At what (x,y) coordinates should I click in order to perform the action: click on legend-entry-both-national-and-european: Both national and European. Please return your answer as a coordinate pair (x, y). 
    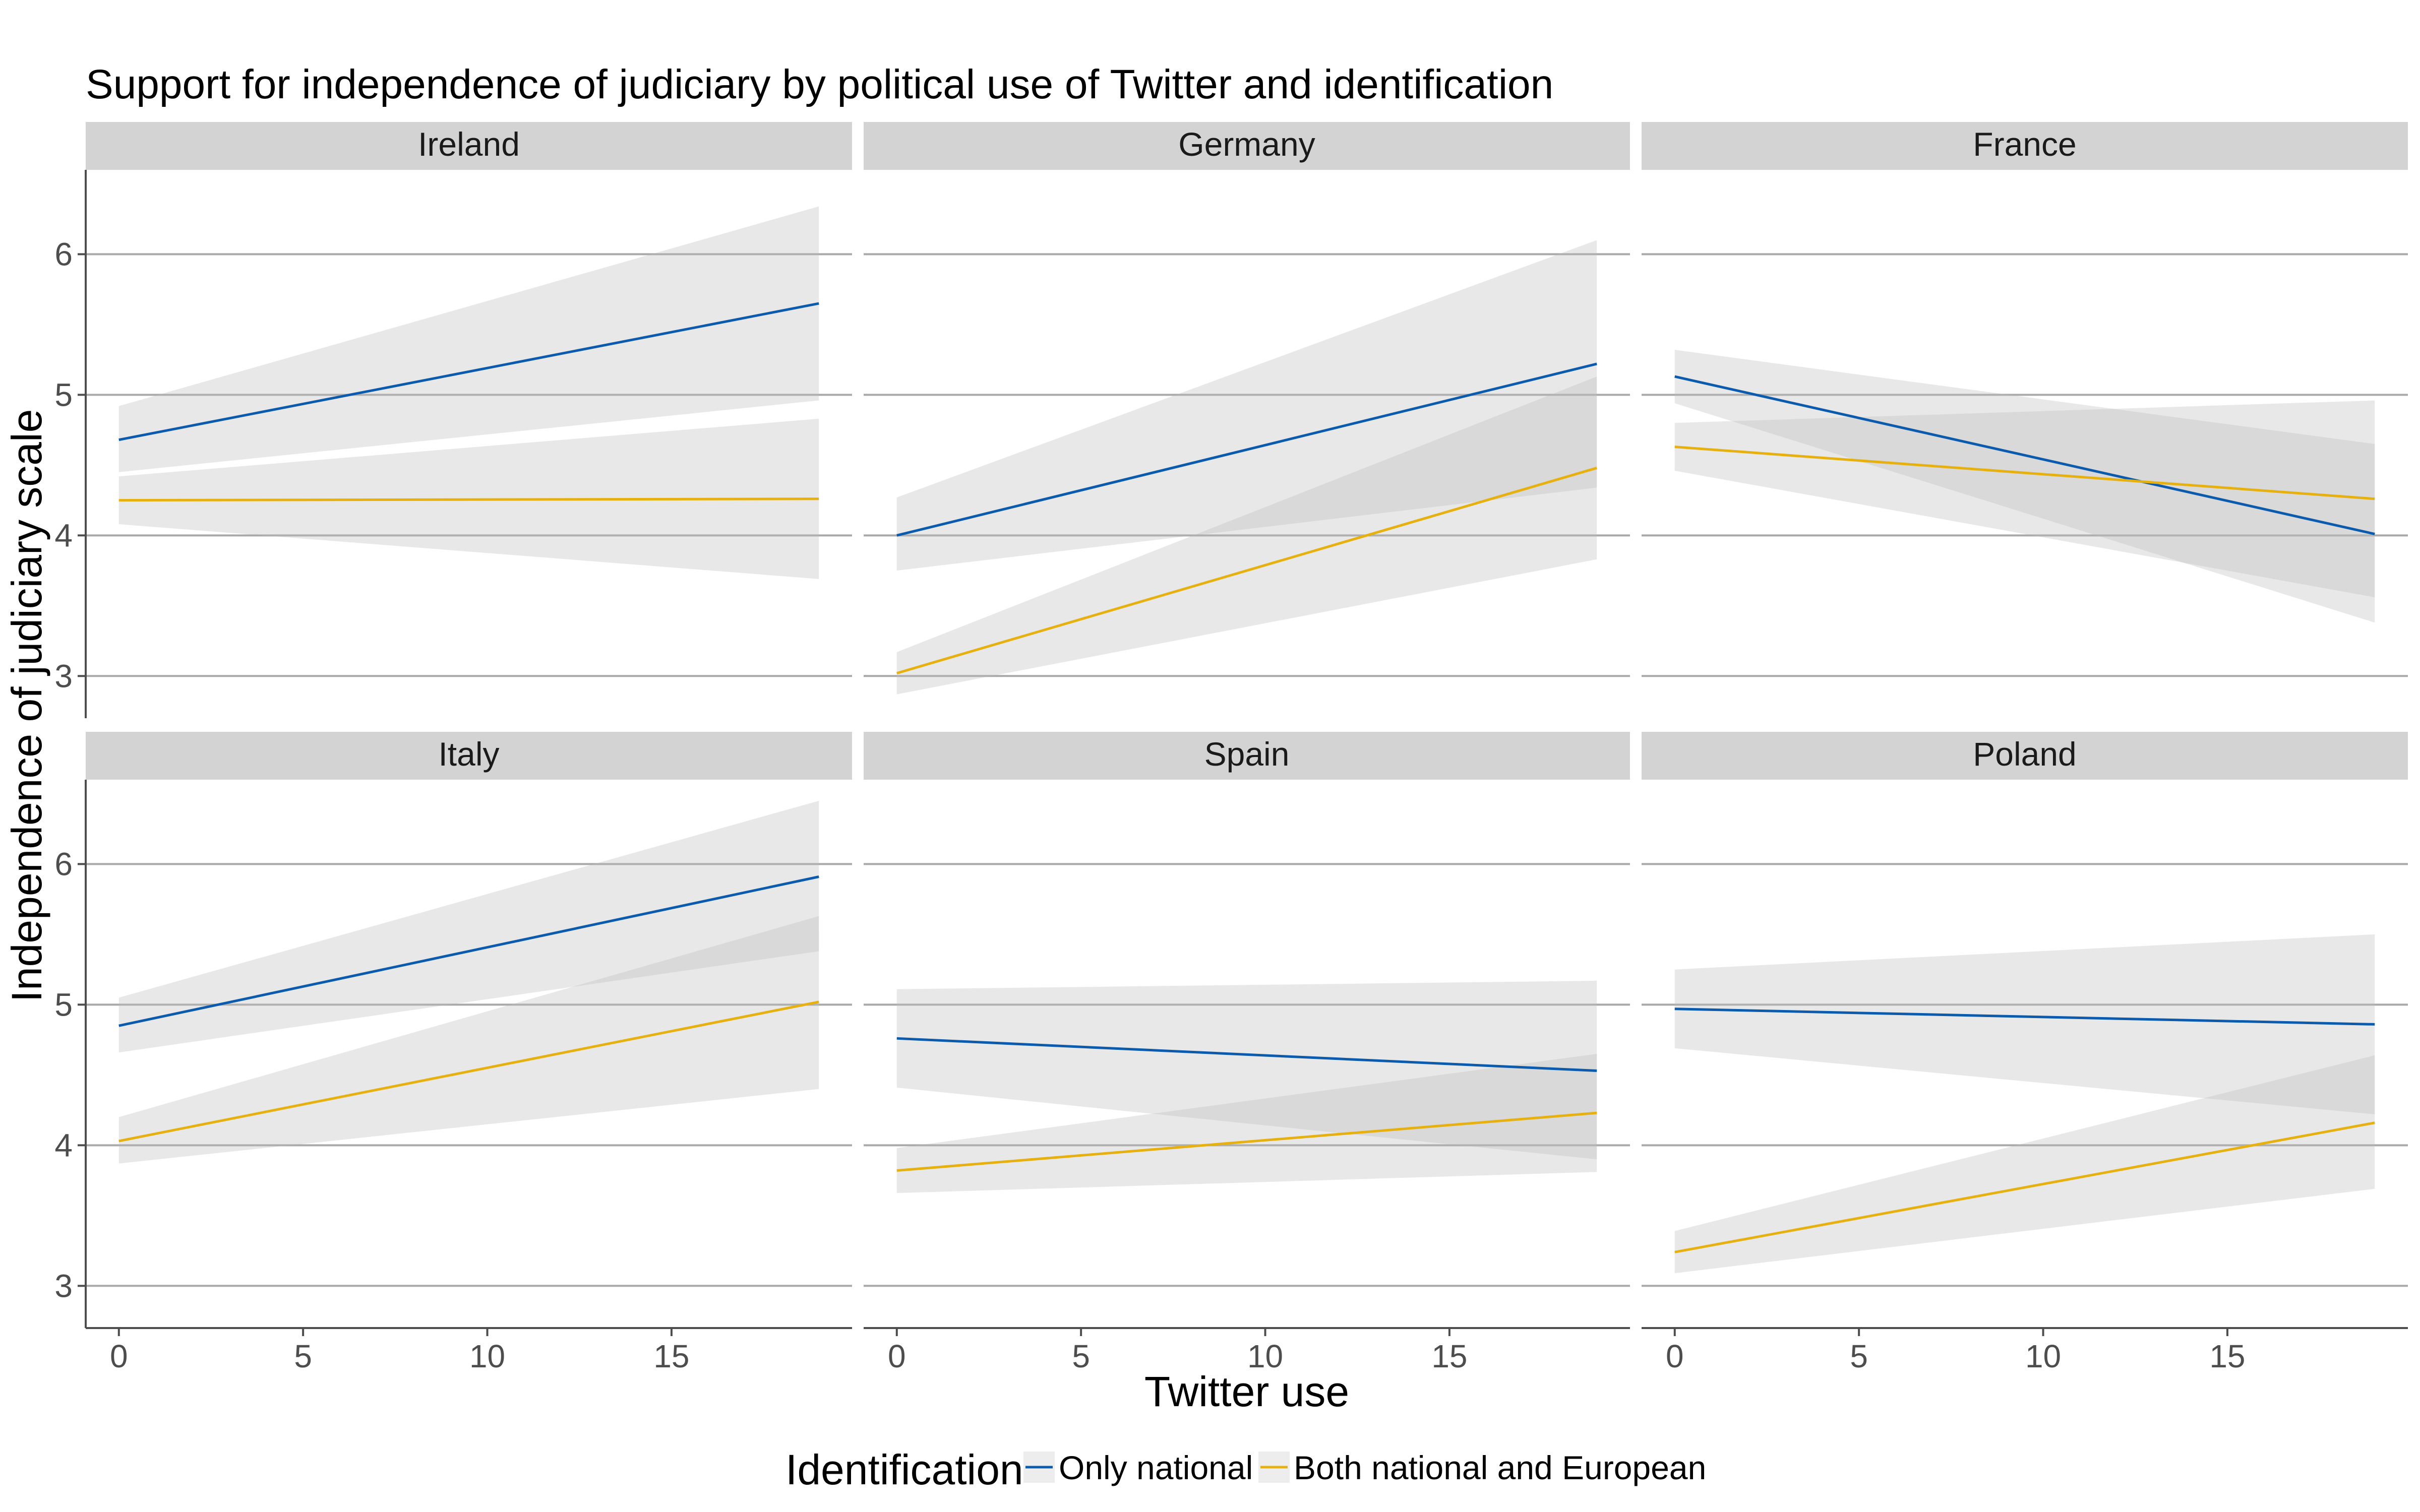
    Looking at the image, I should click on (1482, 1467).